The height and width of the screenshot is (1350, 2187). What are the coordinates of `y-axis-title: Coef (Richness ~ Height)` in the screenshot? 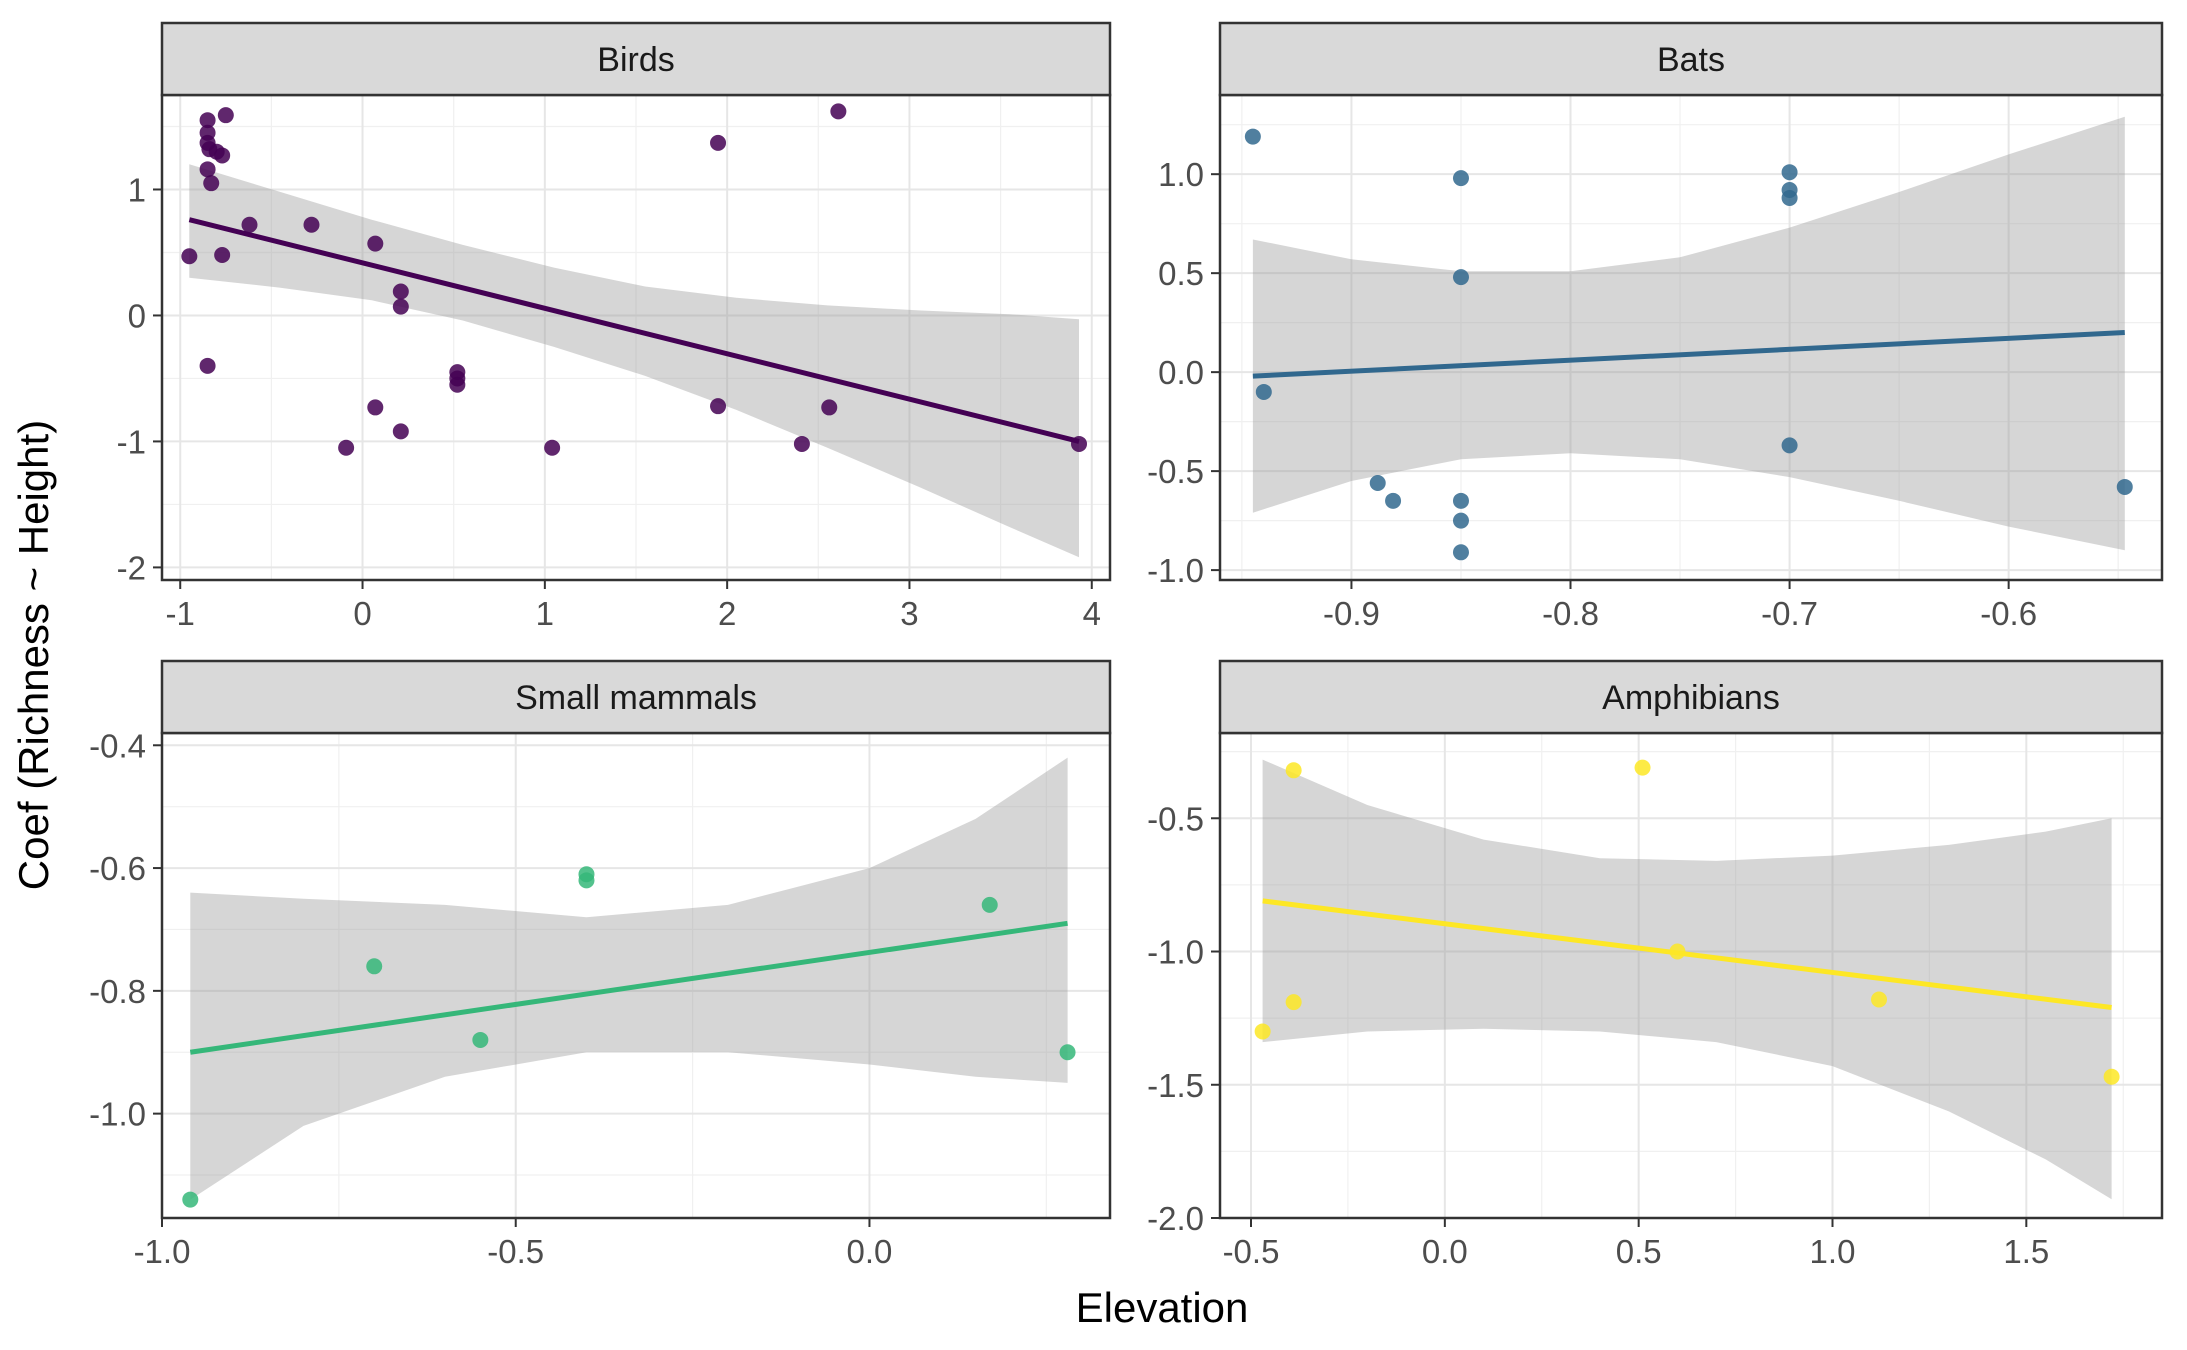 It's located at (33, 655).